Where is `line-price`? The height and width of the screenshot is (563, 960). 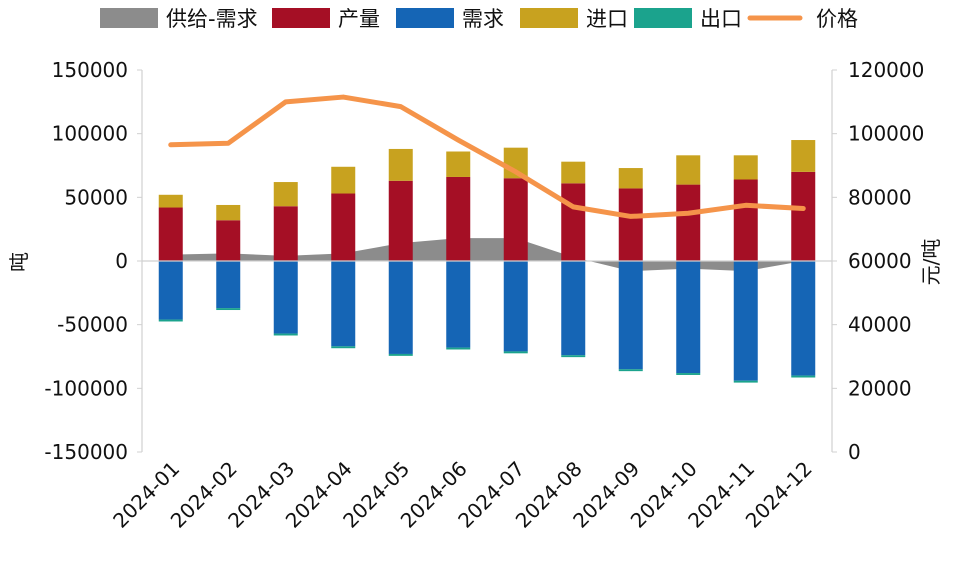
line-price is located at coordinates (487, 156).